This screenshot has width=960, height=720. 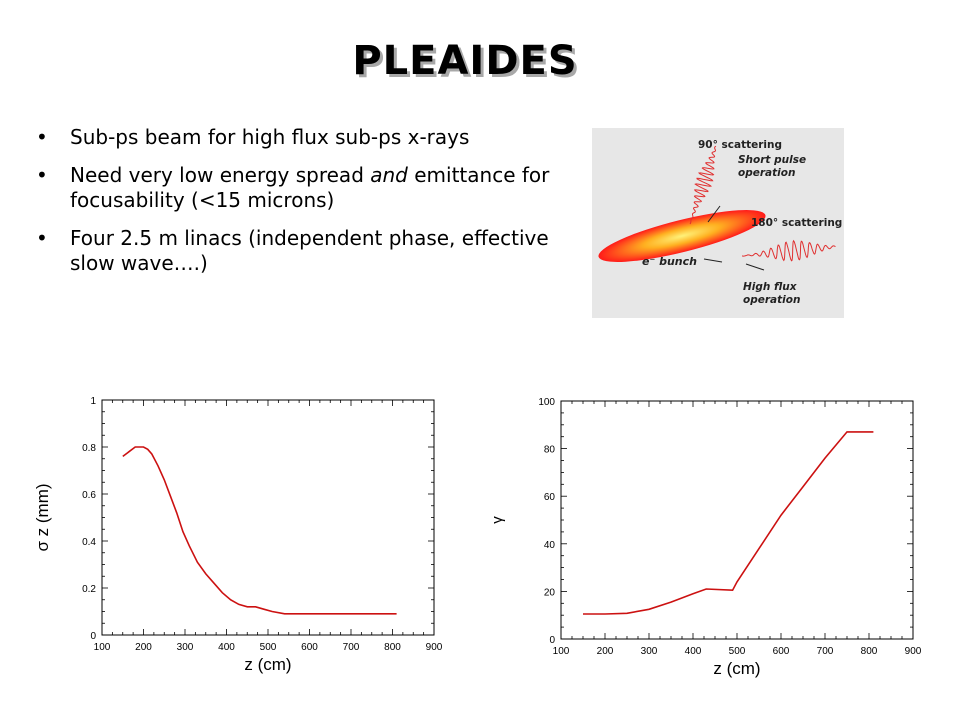 I want to click on arrow-bunch, so click(x=713, y=260).